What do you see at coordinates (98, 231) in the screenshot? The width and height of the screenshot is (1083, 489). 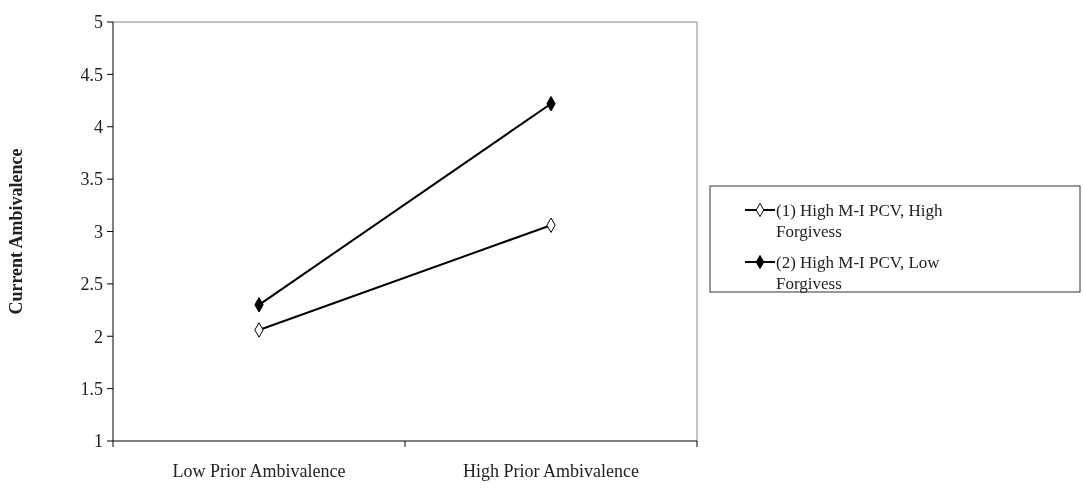 I see `y-tick-label: 3` at bounding box center [98, 231].